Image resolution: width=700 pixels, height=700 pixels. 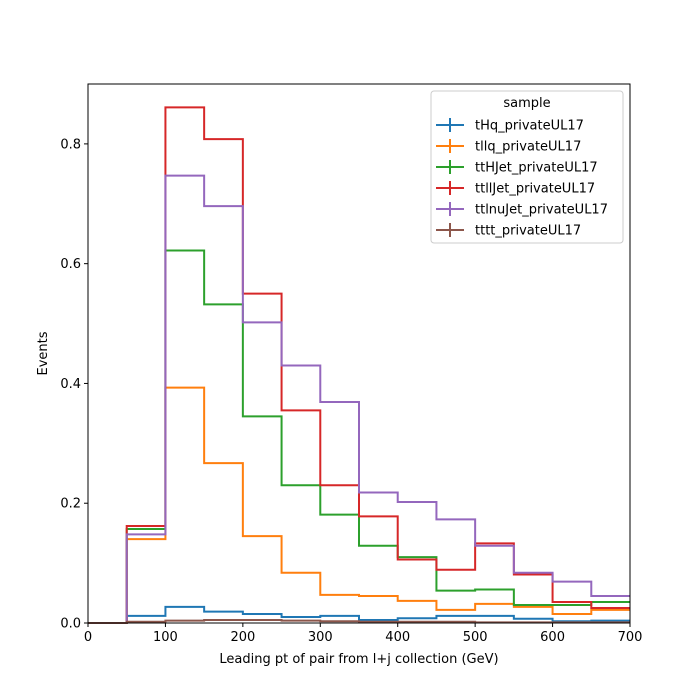 I want to click on x-tick-label: 100, so click(x=165, y=637).